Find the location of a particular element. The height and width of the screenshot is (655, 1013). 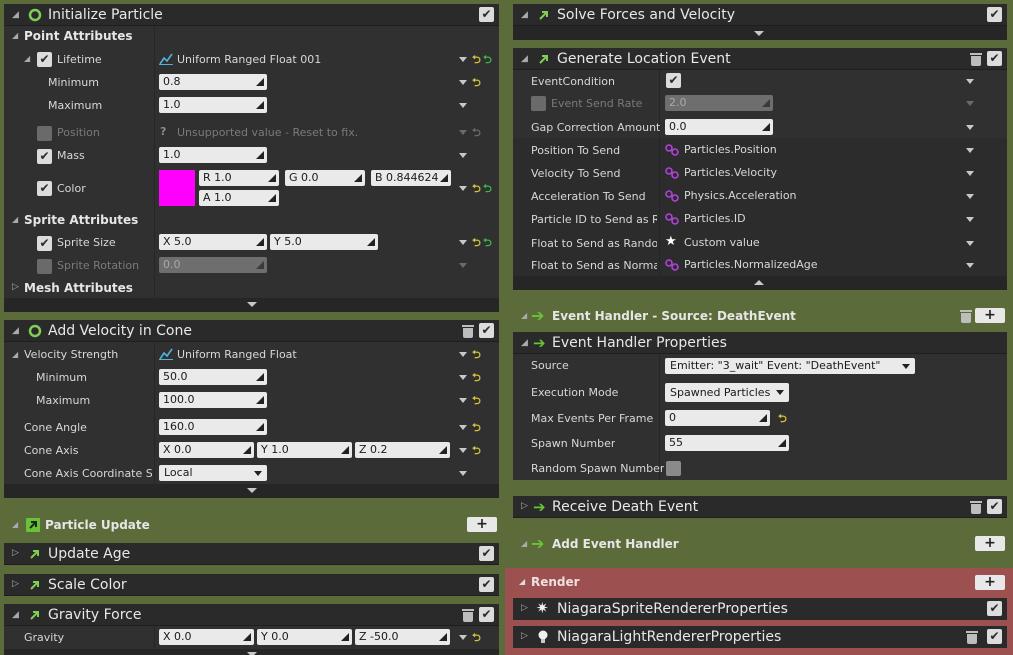

particle-update-stage: ◢ Particle Update + is located at coordinates (251, 525).